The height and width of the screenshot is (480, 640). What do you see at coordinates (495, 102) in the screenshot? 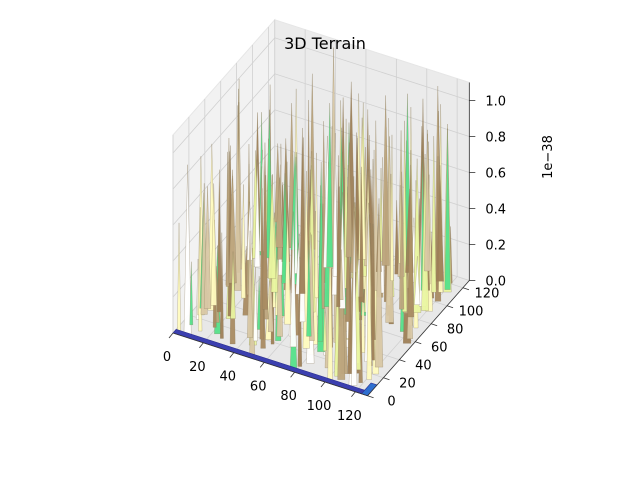
I see `z-tick-label: 1.0` at bounding box center [495, 102].